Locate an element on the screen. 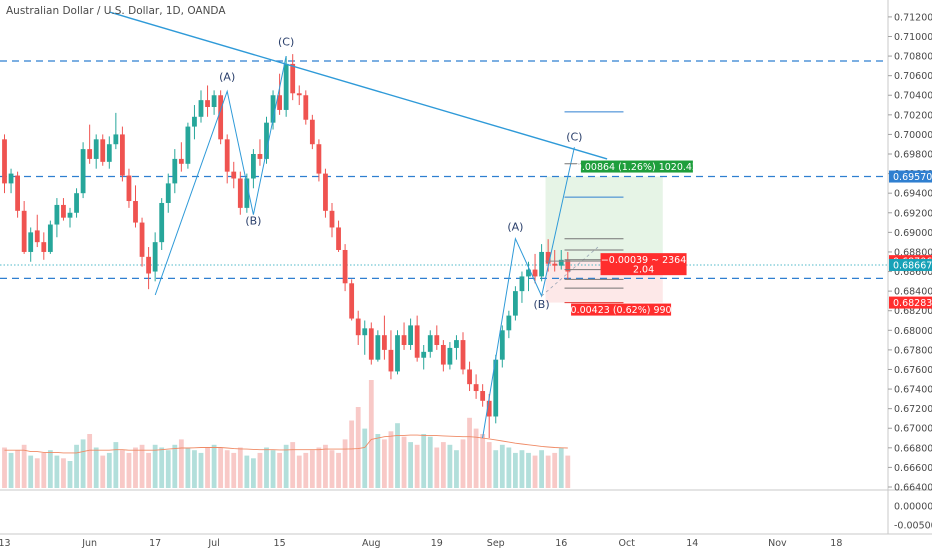 Image resolution: width=932 pixels, height=554 pixels. wave-label: (A) is located at coordinates (227, 77).